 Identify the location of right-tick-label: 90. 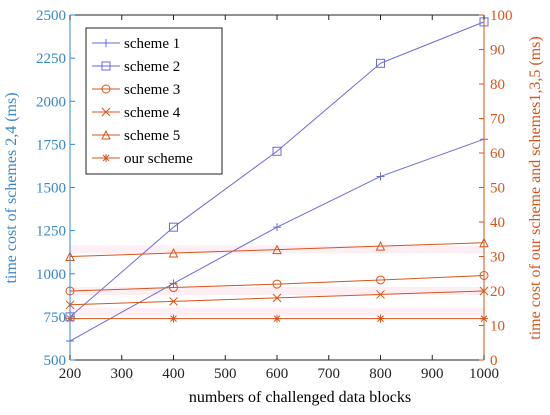
(497, 51).